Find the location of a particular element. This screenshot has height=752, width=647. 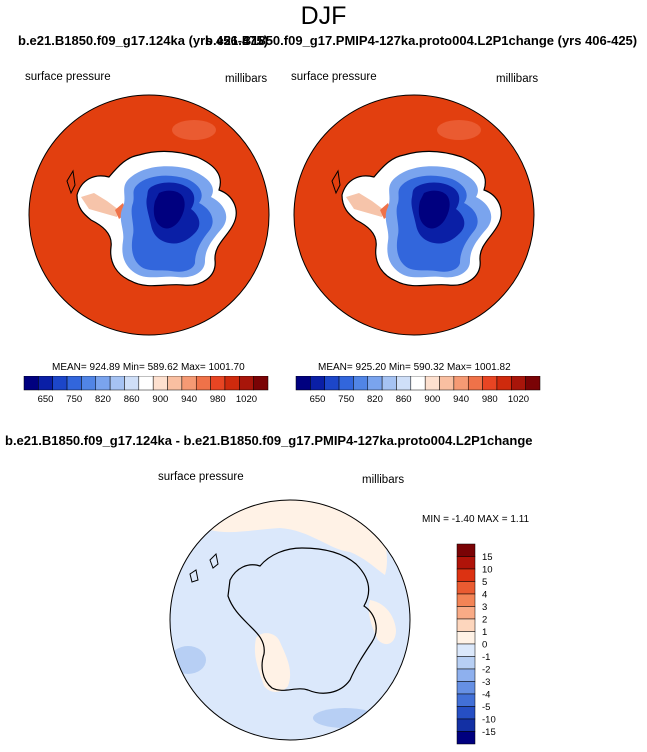

panel-2-colorbar-tick-label: 650 is located at coordinates (318, 399).